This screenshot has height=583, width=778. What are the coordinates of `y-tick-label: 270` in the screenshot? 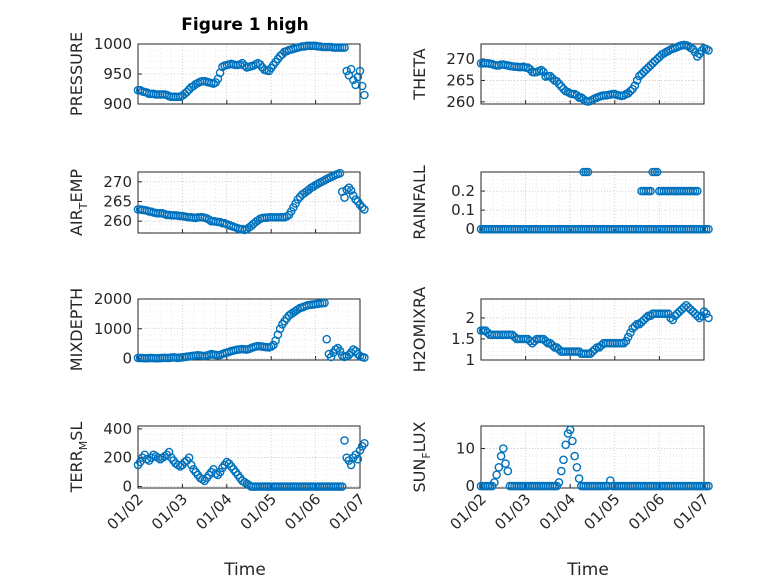 It's located at (460, 59).